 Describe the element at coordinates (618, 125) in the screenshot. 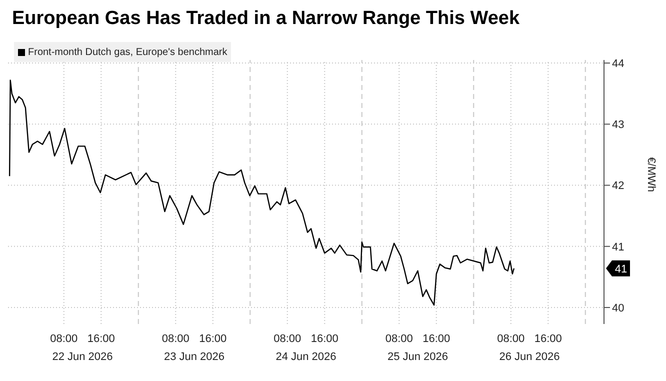

I see `y-tick-label: 43` at that location.